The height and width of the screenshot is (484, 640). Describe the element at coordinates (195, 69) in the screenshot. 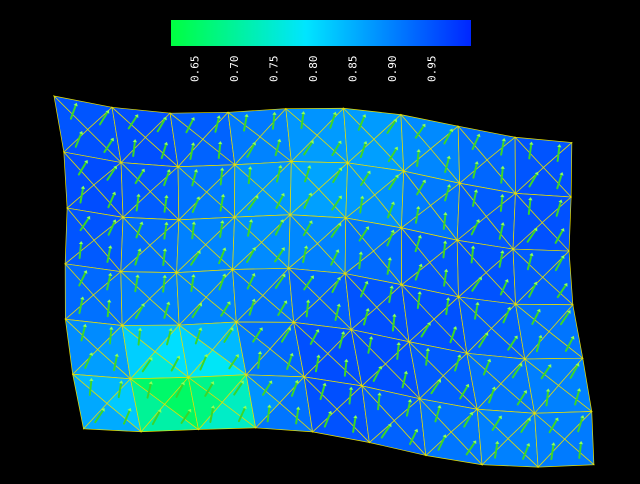

I see `colorbar-tick-label: 0.65` at that location.